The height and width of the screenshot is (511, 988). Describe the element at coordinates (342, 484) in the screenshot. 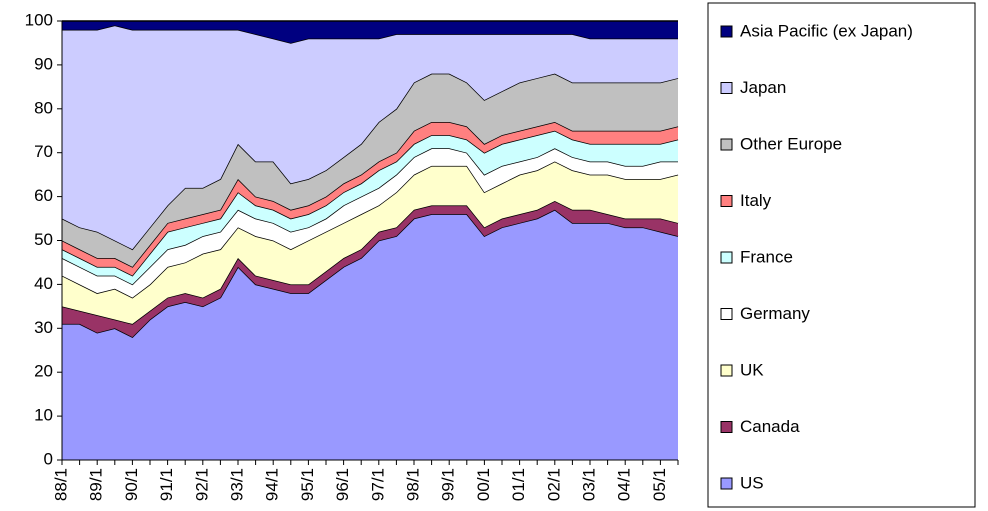

I see `x-tick-label: 96/1` at that location.